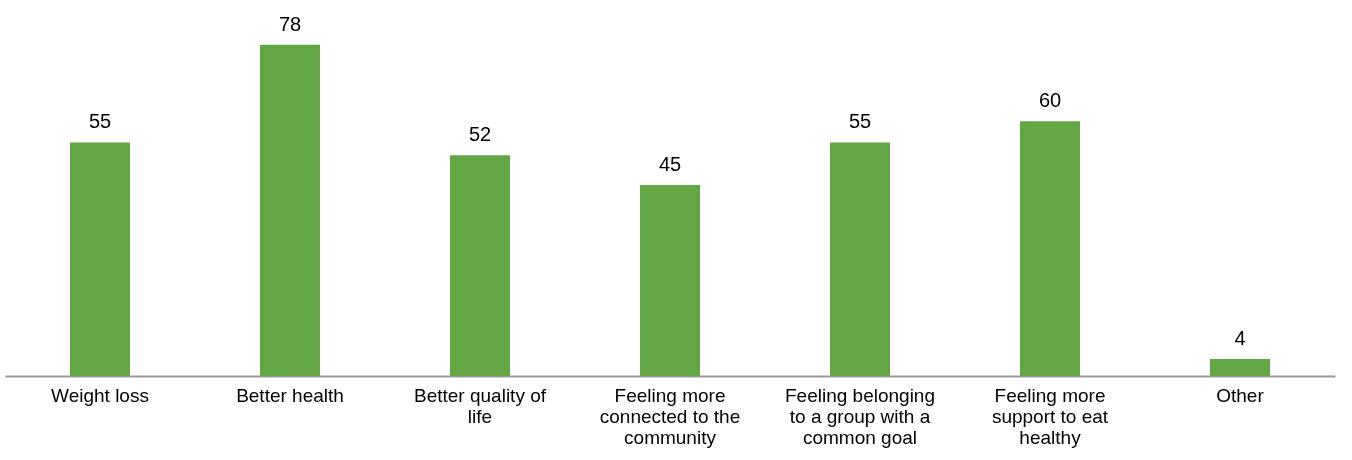  I want to click on x-tick-label: Feeling belonging to a group with a common goal, so click(860, 416).